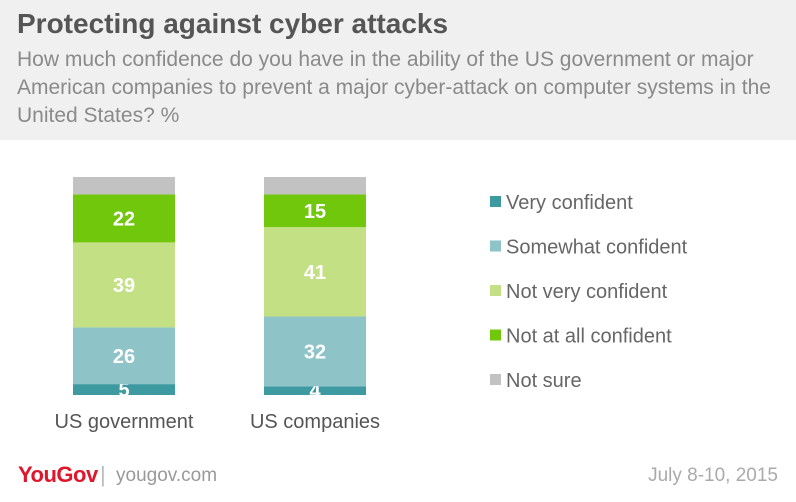 The height and width of the screenshot is (502, 796). Describe the element at coordinates (544, 381) in the screenshot. I see `legend-label: Not sure` at that location.